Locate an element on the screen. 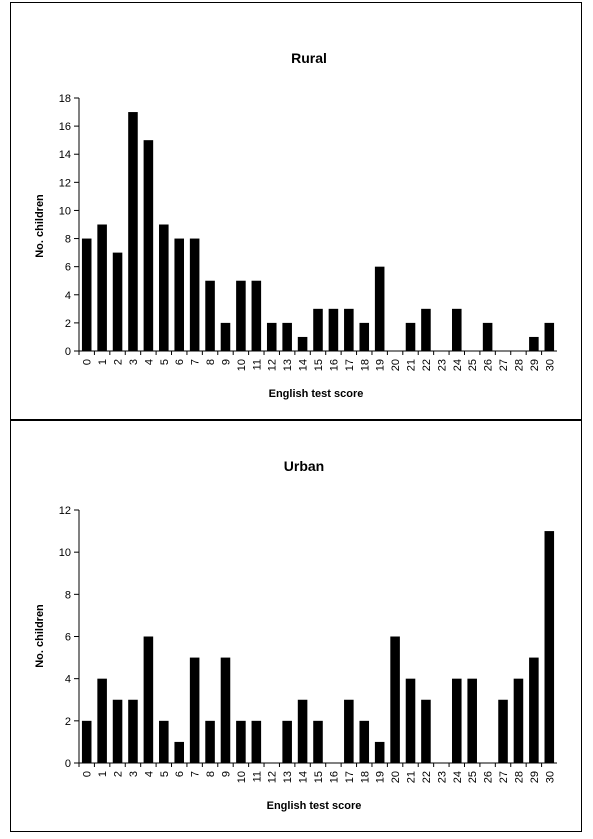  x-tick-label: 7 is located at coordinates (196, 774).